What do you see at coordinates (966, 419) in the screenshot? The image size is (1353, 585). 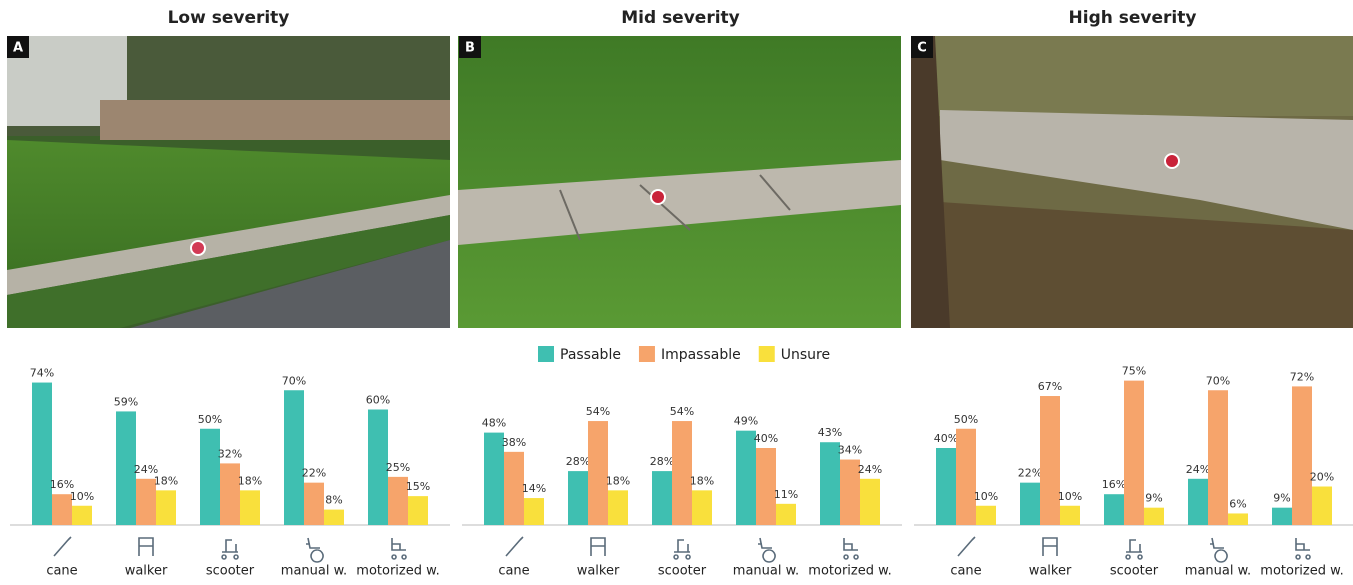 I see `value-label: 50%` at bounding box center [966, 419].